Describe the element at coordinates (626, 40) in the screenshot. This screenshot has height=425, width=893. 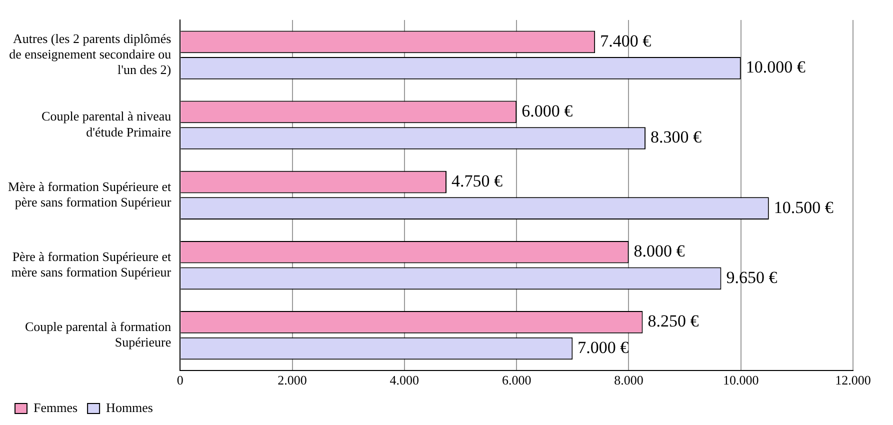
I see `data-label: 7.400 €` at that location.